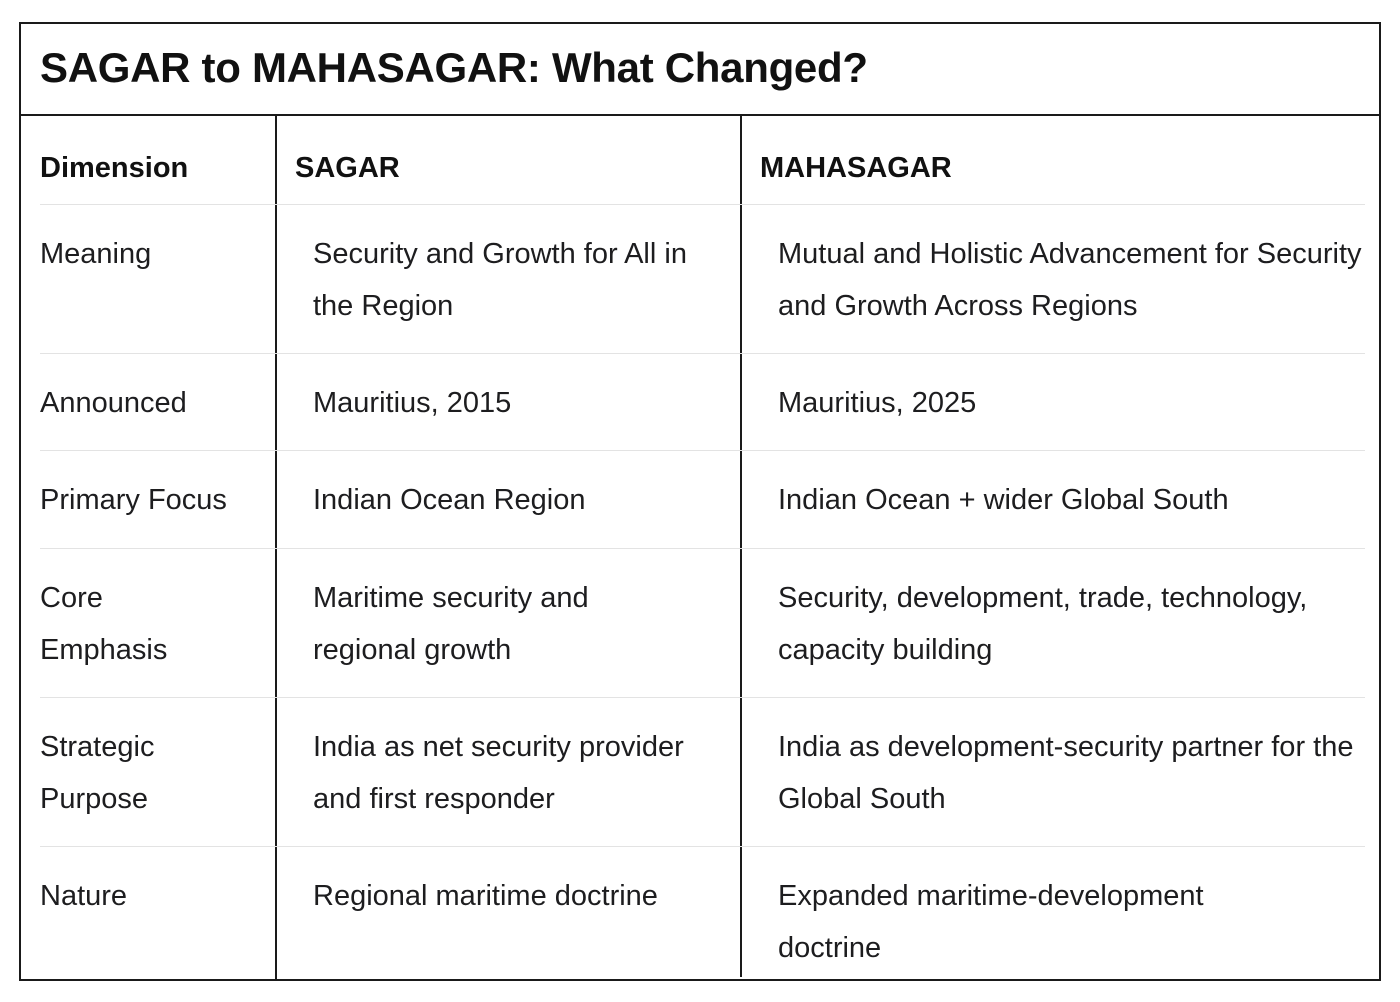 The width and height of the screenshot is (1400, 1002). What do you see at coordinates (454, 67) in the screenshot?
I see `table-title: SAGAR to MAHASAGAR: What Changed?` at bounding box center [454, 67].